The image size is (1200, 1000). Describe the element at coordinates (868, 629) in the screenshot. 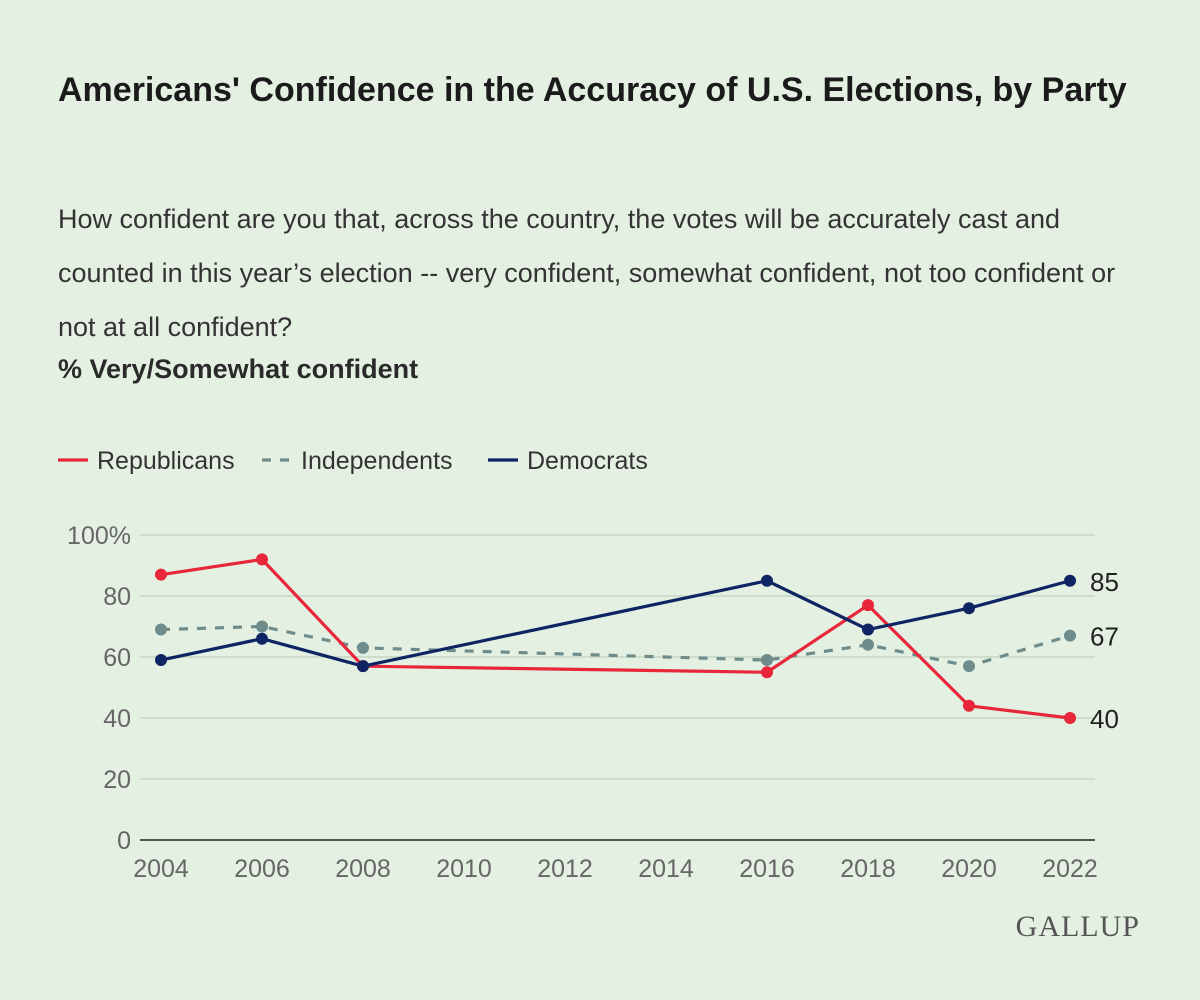

I see `point-democrats-2018` at that location.